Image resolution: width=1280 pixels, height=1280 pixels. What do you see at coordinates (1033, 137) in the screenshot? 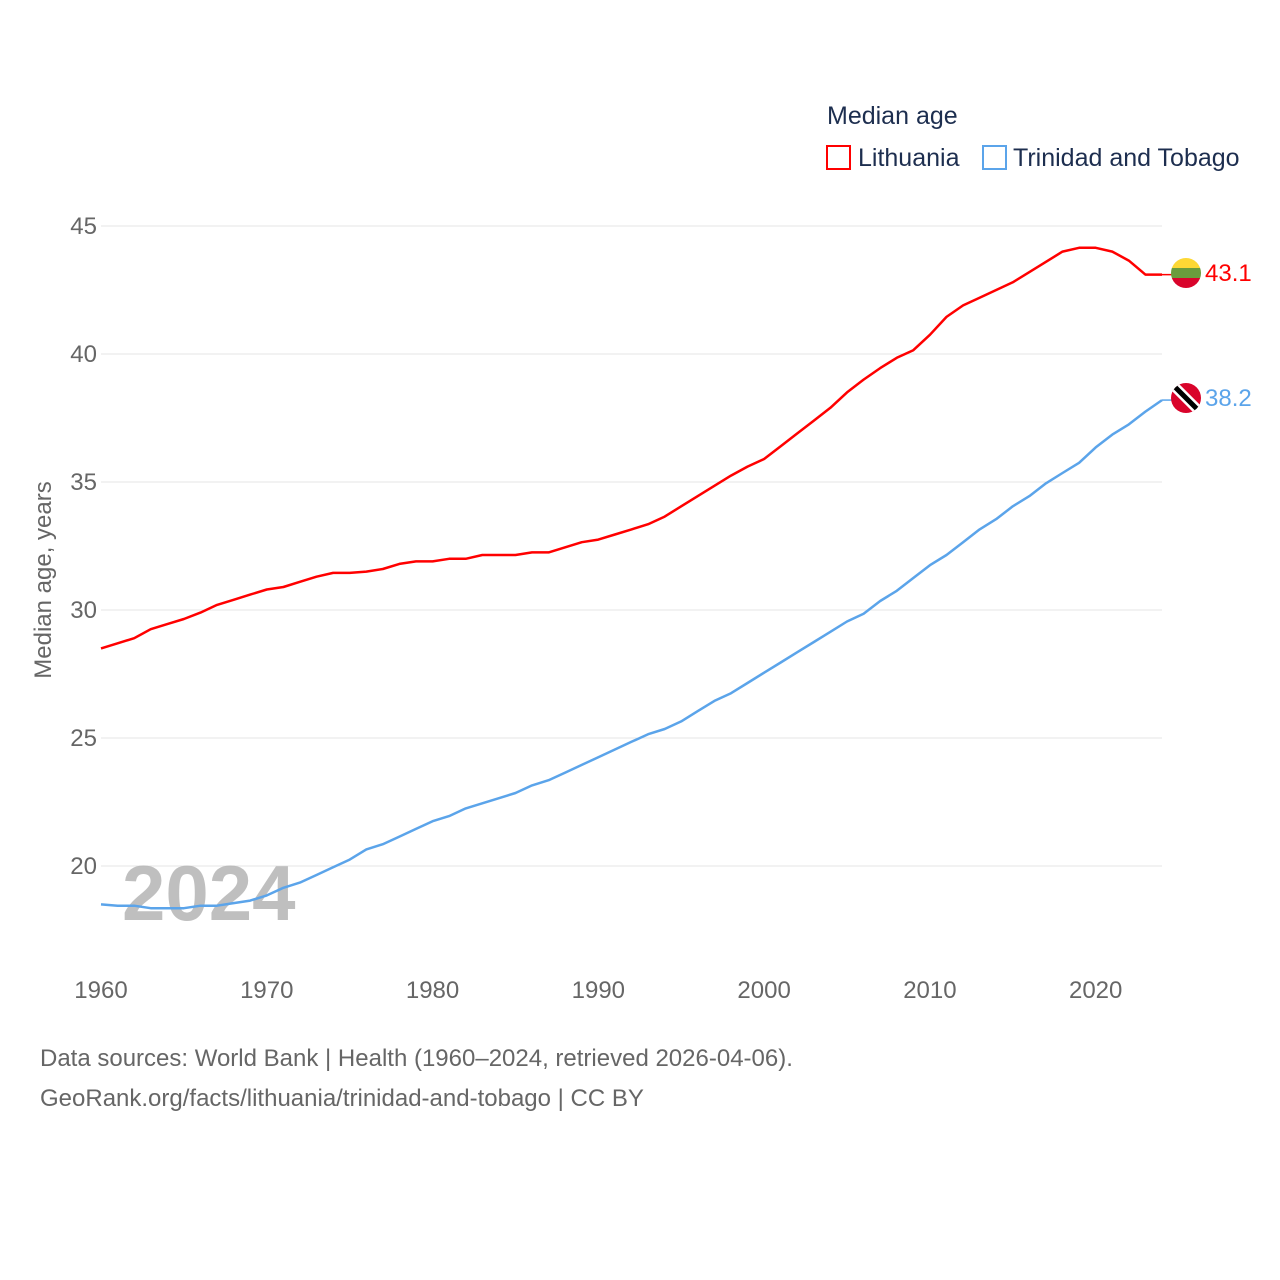
I see `legend: Median age Lithuania Trinidad and Tobago` at bounding box center [1033, 137].